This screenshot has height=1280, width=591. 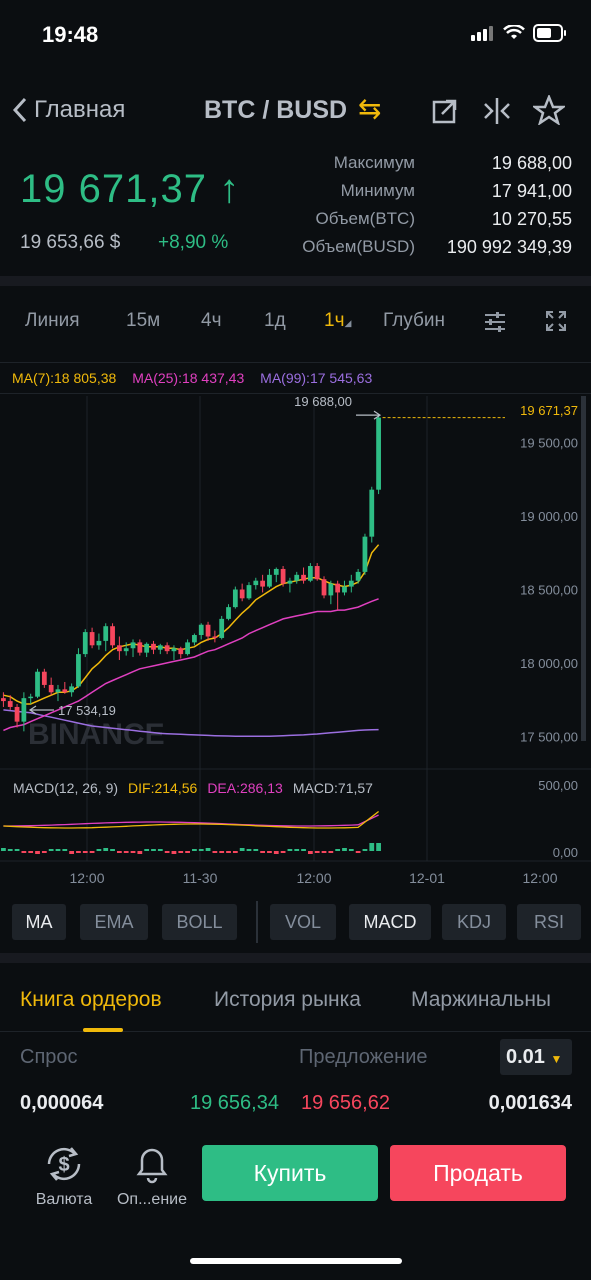 What do you see at coordinates (358, 246) in the screenshot?
I see `stat-label: Объем(BUSD)` at bounding box center [358, 246].